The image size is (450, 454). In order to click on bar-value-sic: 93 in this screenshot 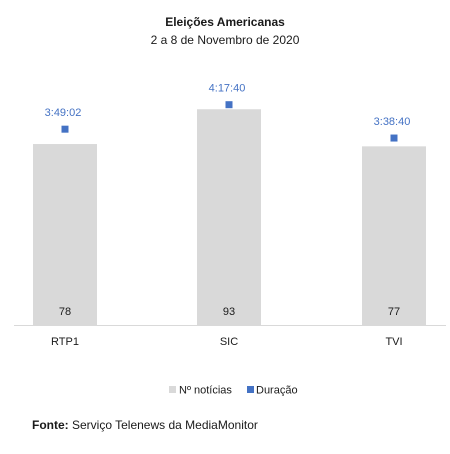, I will do `click(229, 312)`.